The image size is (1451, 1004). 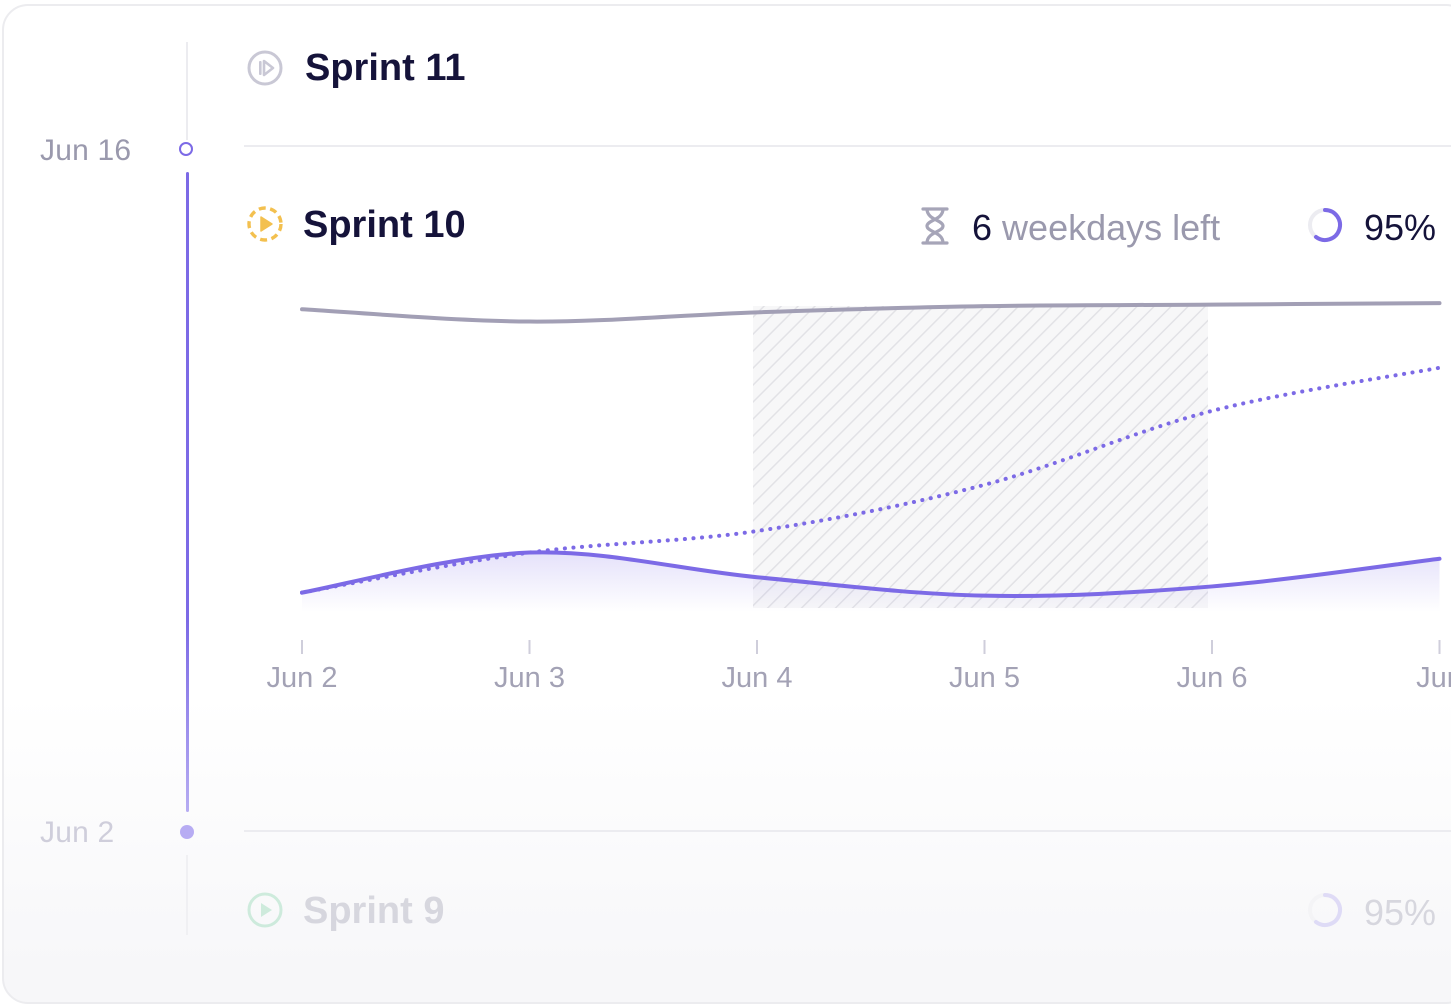 I want to click on scope-line, so click(x=871, y=312).